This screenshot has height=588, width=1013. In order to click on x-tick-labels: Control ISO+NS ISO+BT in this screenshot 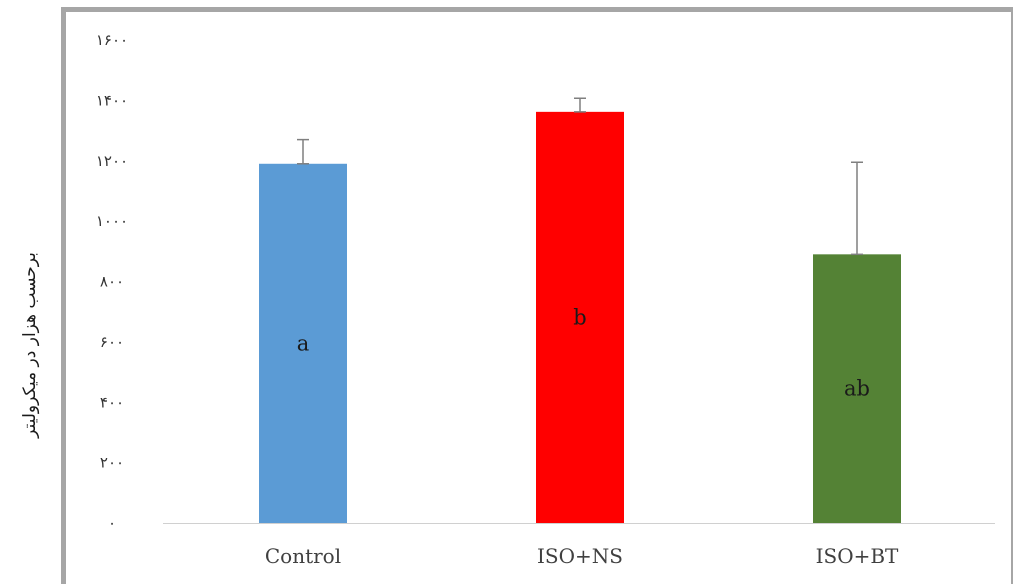, I will do `click(582, 556)`.